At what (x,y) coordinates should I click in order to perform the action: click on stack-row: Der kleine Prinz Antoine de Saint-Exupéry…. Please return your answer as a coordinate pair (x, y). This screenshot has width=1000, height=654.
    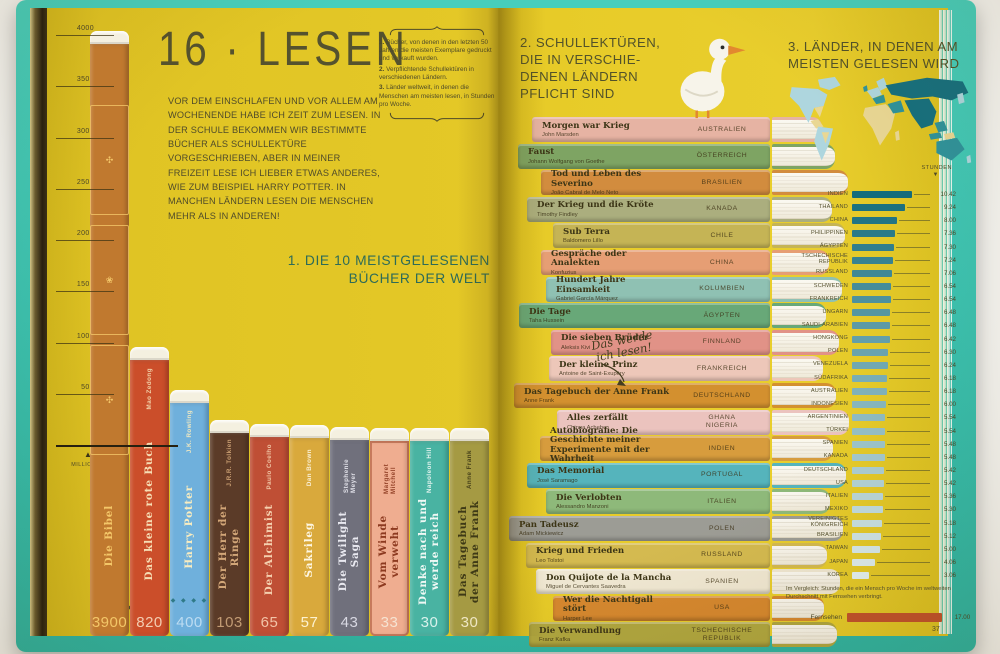
    Looking at the image, I should click on (686, 369).